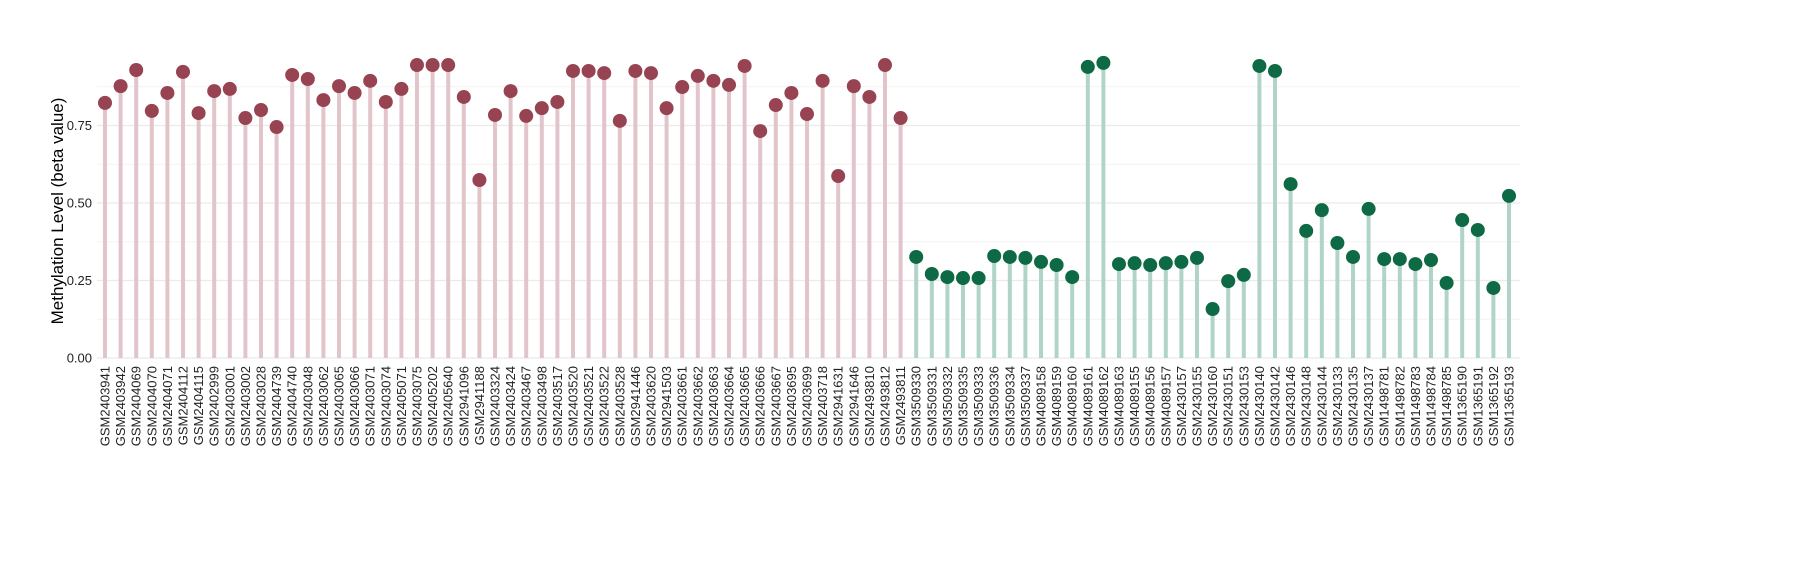 The image size is (1820, 585). What do you see at coordinates (963, 406) in the screenshot?
I see `x-tick-label: GSM3509335` at bounding box center [963, 406].